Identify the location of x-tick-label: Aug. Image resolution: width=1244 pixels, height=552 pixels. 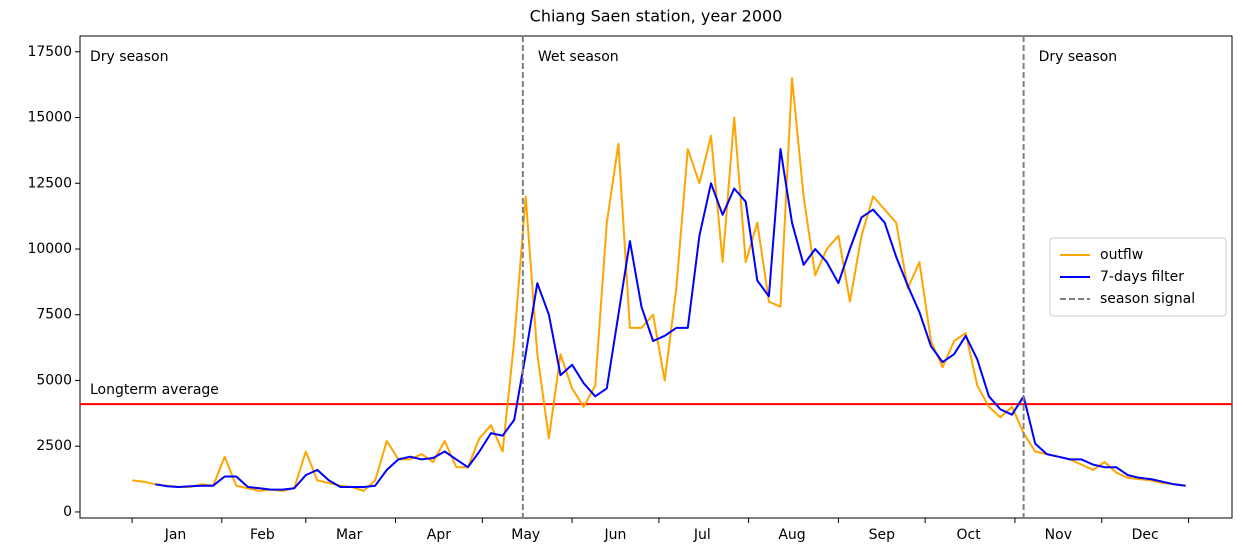
(791, 535).